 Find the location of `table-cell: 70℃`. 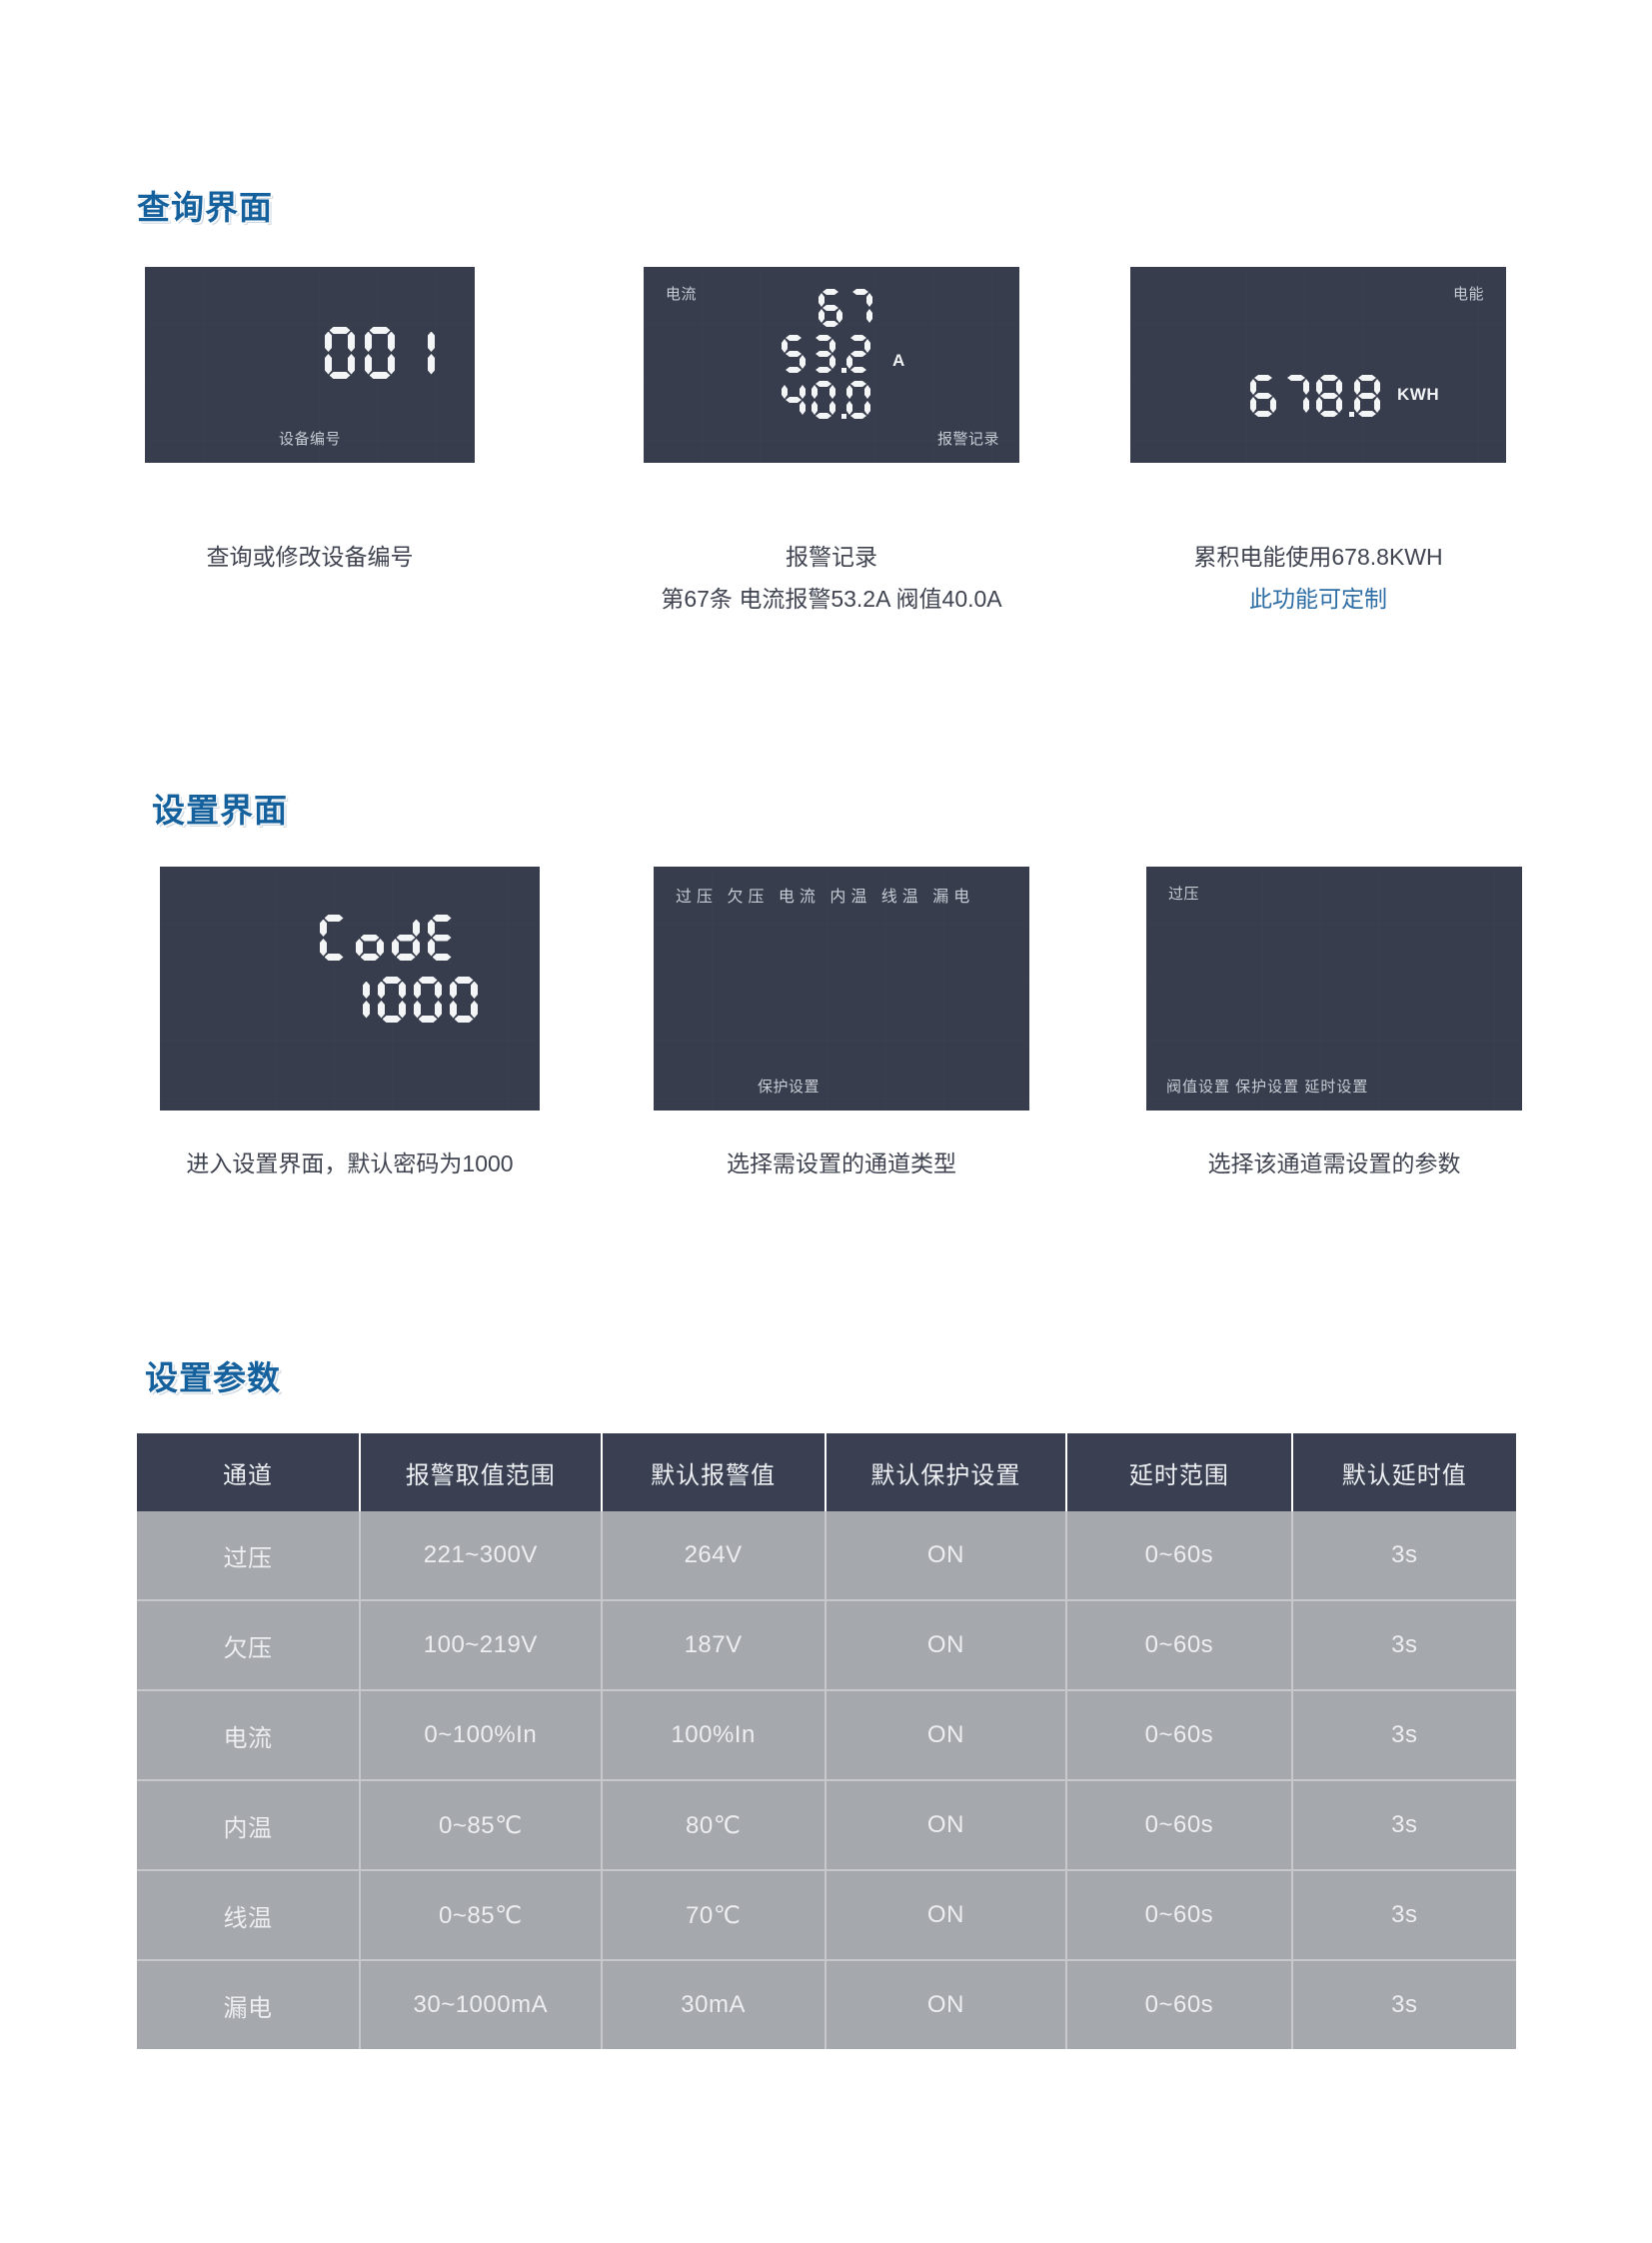

table-cell: 70℃ is located at coordinates (713, 1915).